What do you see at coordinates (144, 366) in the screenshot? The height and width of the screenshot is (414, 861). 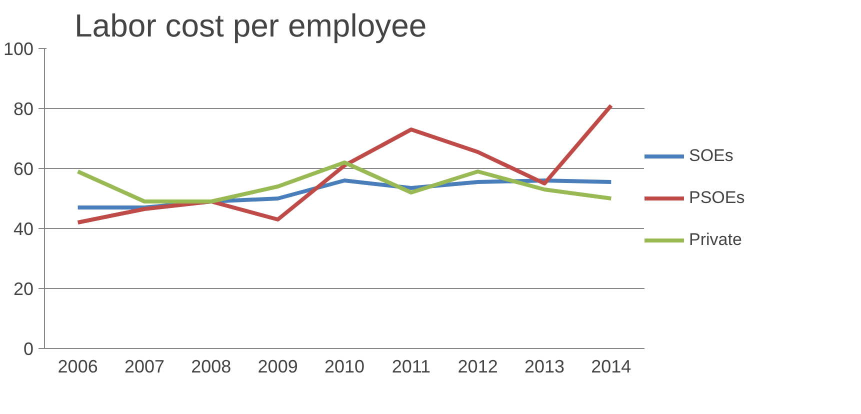 I see `x-tick-label: 2007` at bounding box center [144, 366].